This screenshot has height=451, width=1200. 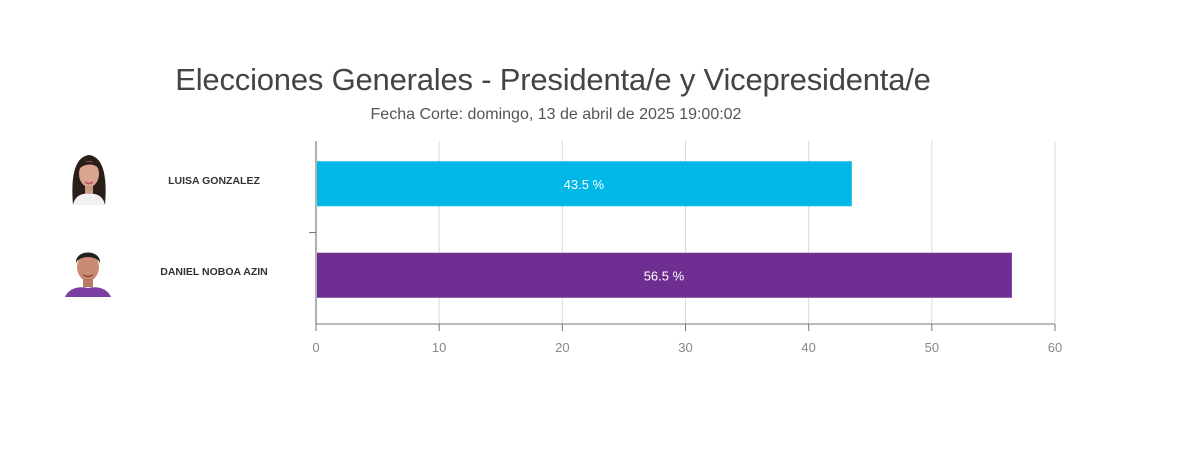 I want to click on x-tick-label: 40, so click(x=808, y=347).